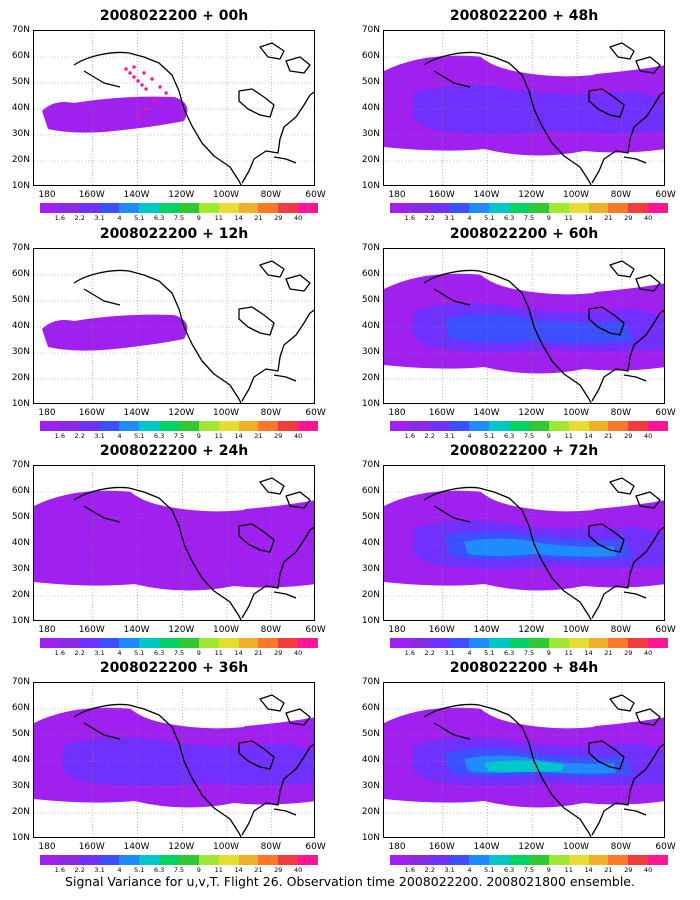  Describe the element at coordinates (79, 653) in the screenshot. I see `colorbar-label: 2.2` at that location.